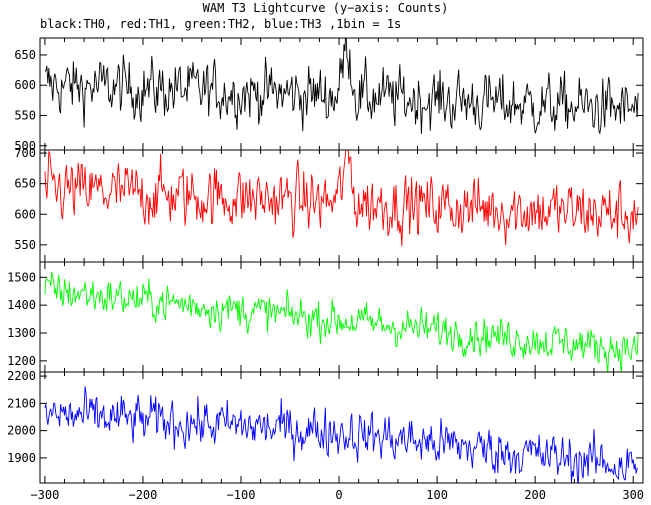 This screenshot has height=505, width=651. I want to click on y-tick-label: 1500, so click(21, 277).